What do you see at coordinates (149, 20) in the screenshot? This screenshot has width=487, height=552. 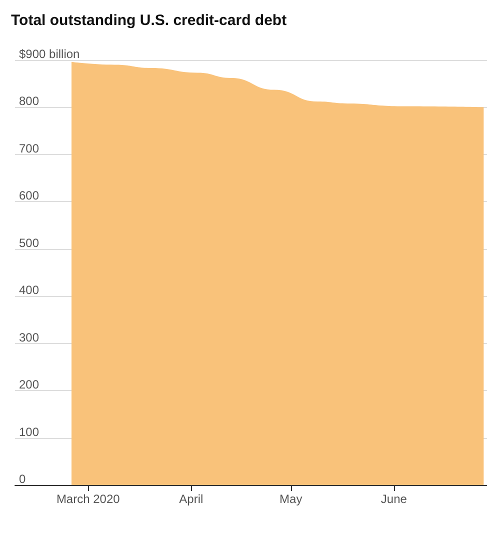 I see `chart-title: Total outstanding U.S. credit-card debt` at bounding box center [149, 20].